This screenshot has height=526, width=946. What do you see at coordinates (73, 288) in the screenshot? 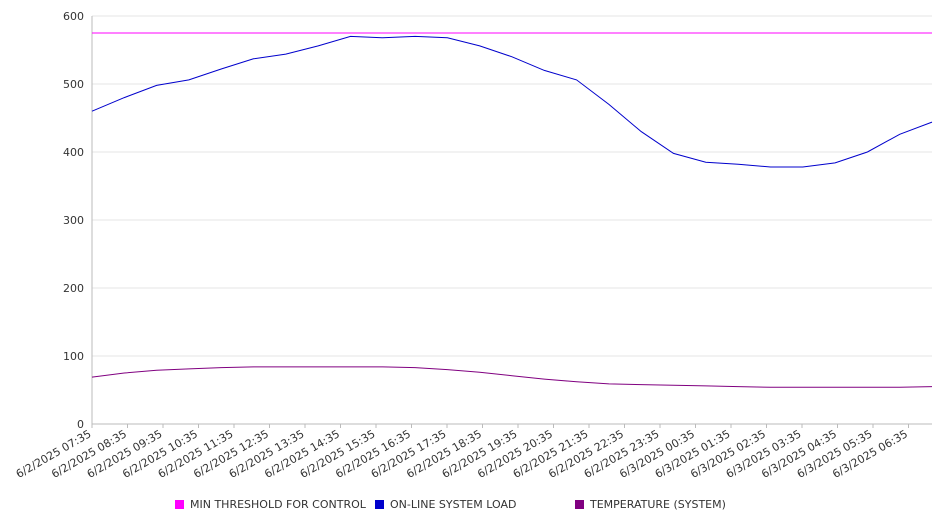
I see `y-tick-label: 200` at bounding box center [73, 288].